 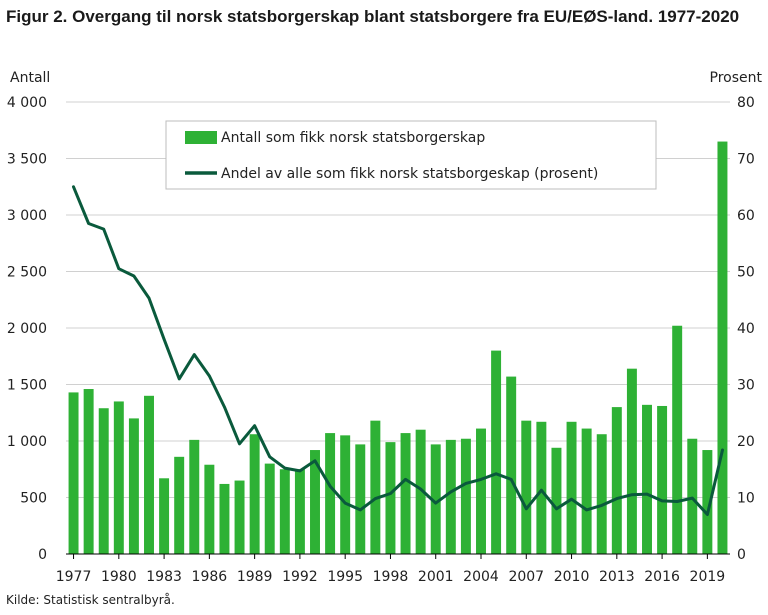 I want to click on line-point-2003, so click(x=466, y=483).